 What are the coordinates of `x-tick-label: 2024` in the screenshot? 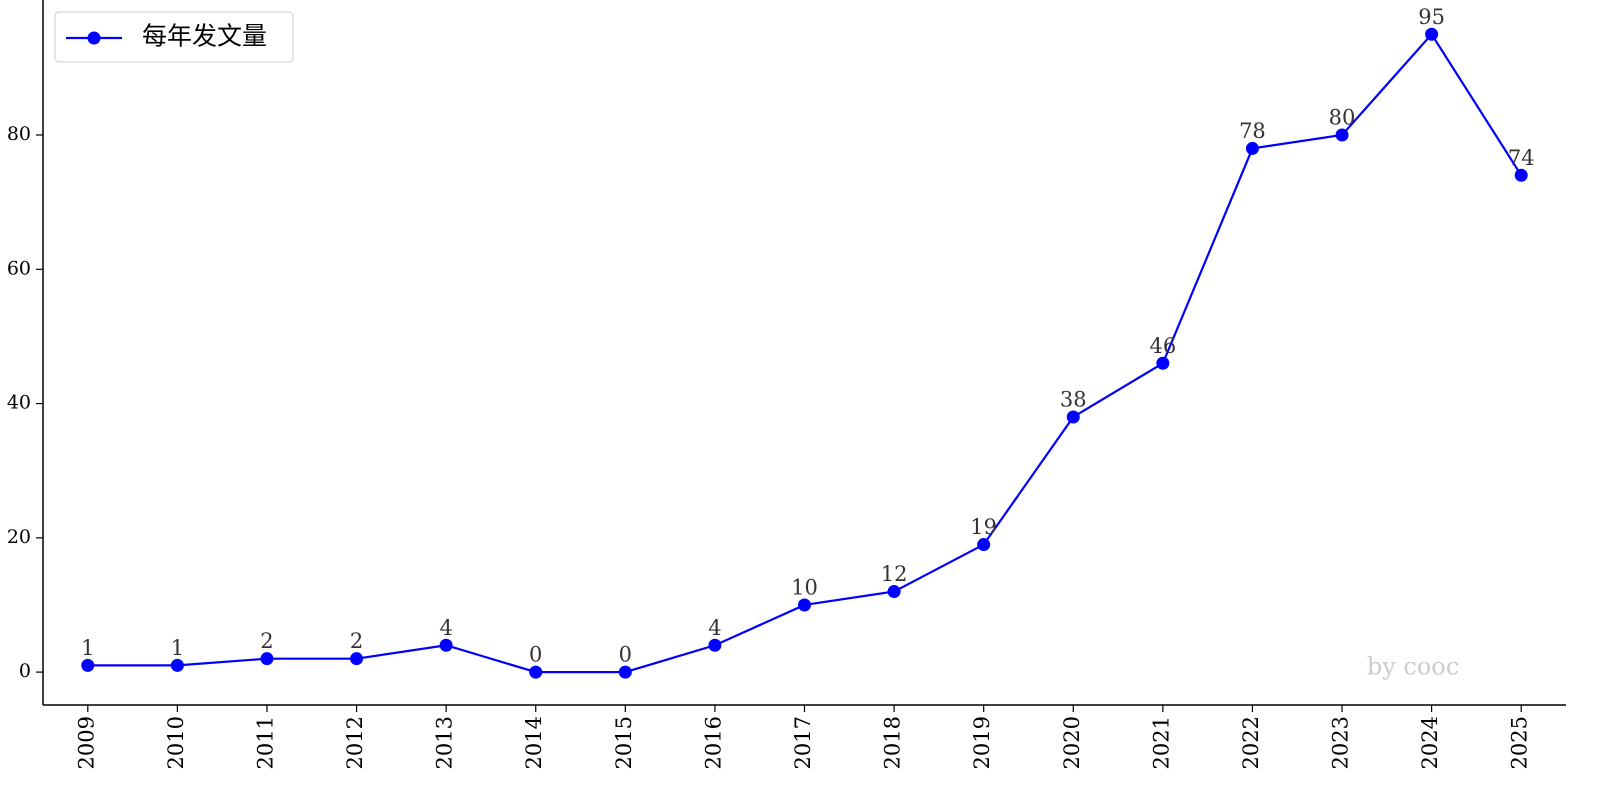 It's located at (1430, 742).